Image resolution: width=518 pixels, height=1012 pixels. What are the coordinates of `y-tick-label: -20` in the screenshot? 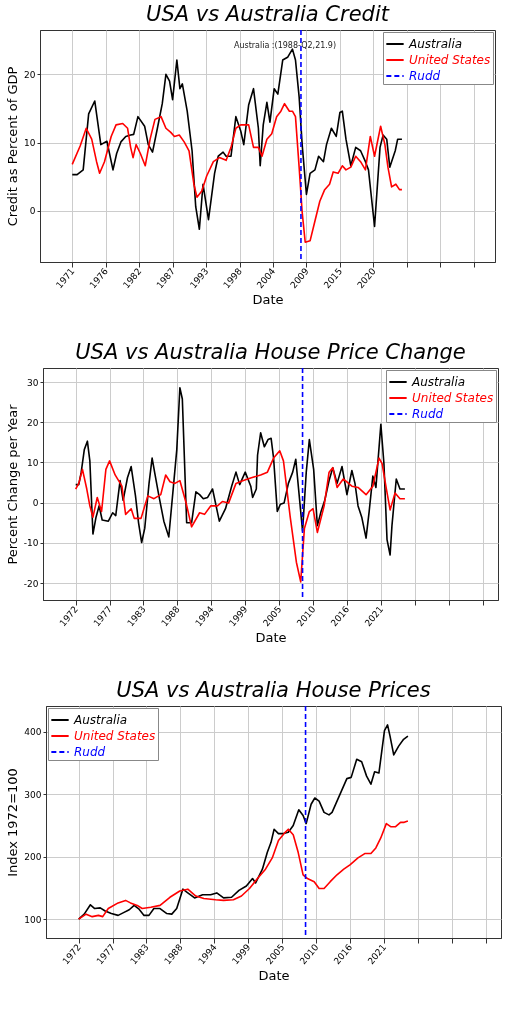 It's located at (31, 583).